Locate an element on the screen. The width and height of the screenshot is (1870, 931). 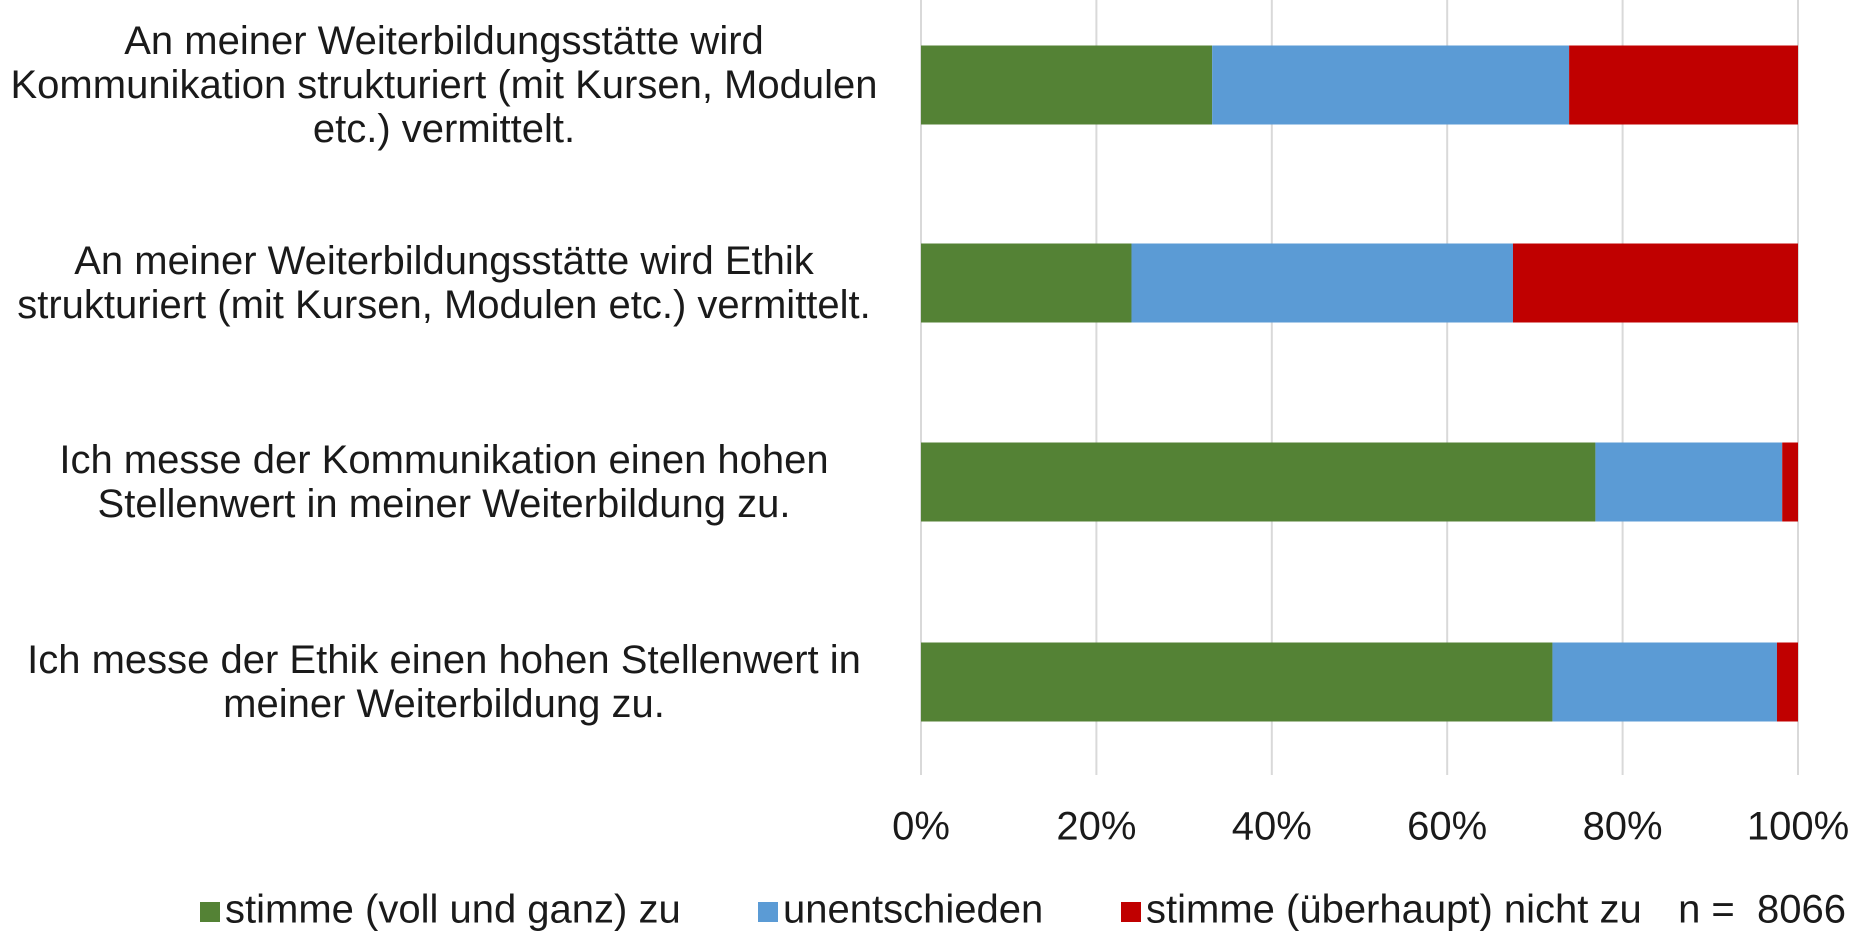
legend-label: unentschieden is located at coordinates (913, 909).